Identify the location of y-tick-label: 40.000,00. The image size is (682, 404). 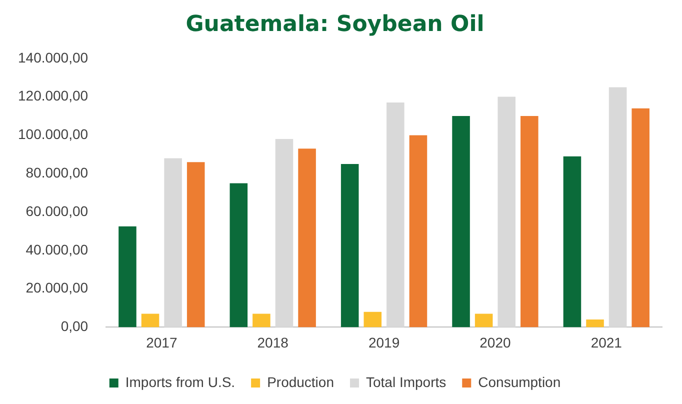
(57, 249).